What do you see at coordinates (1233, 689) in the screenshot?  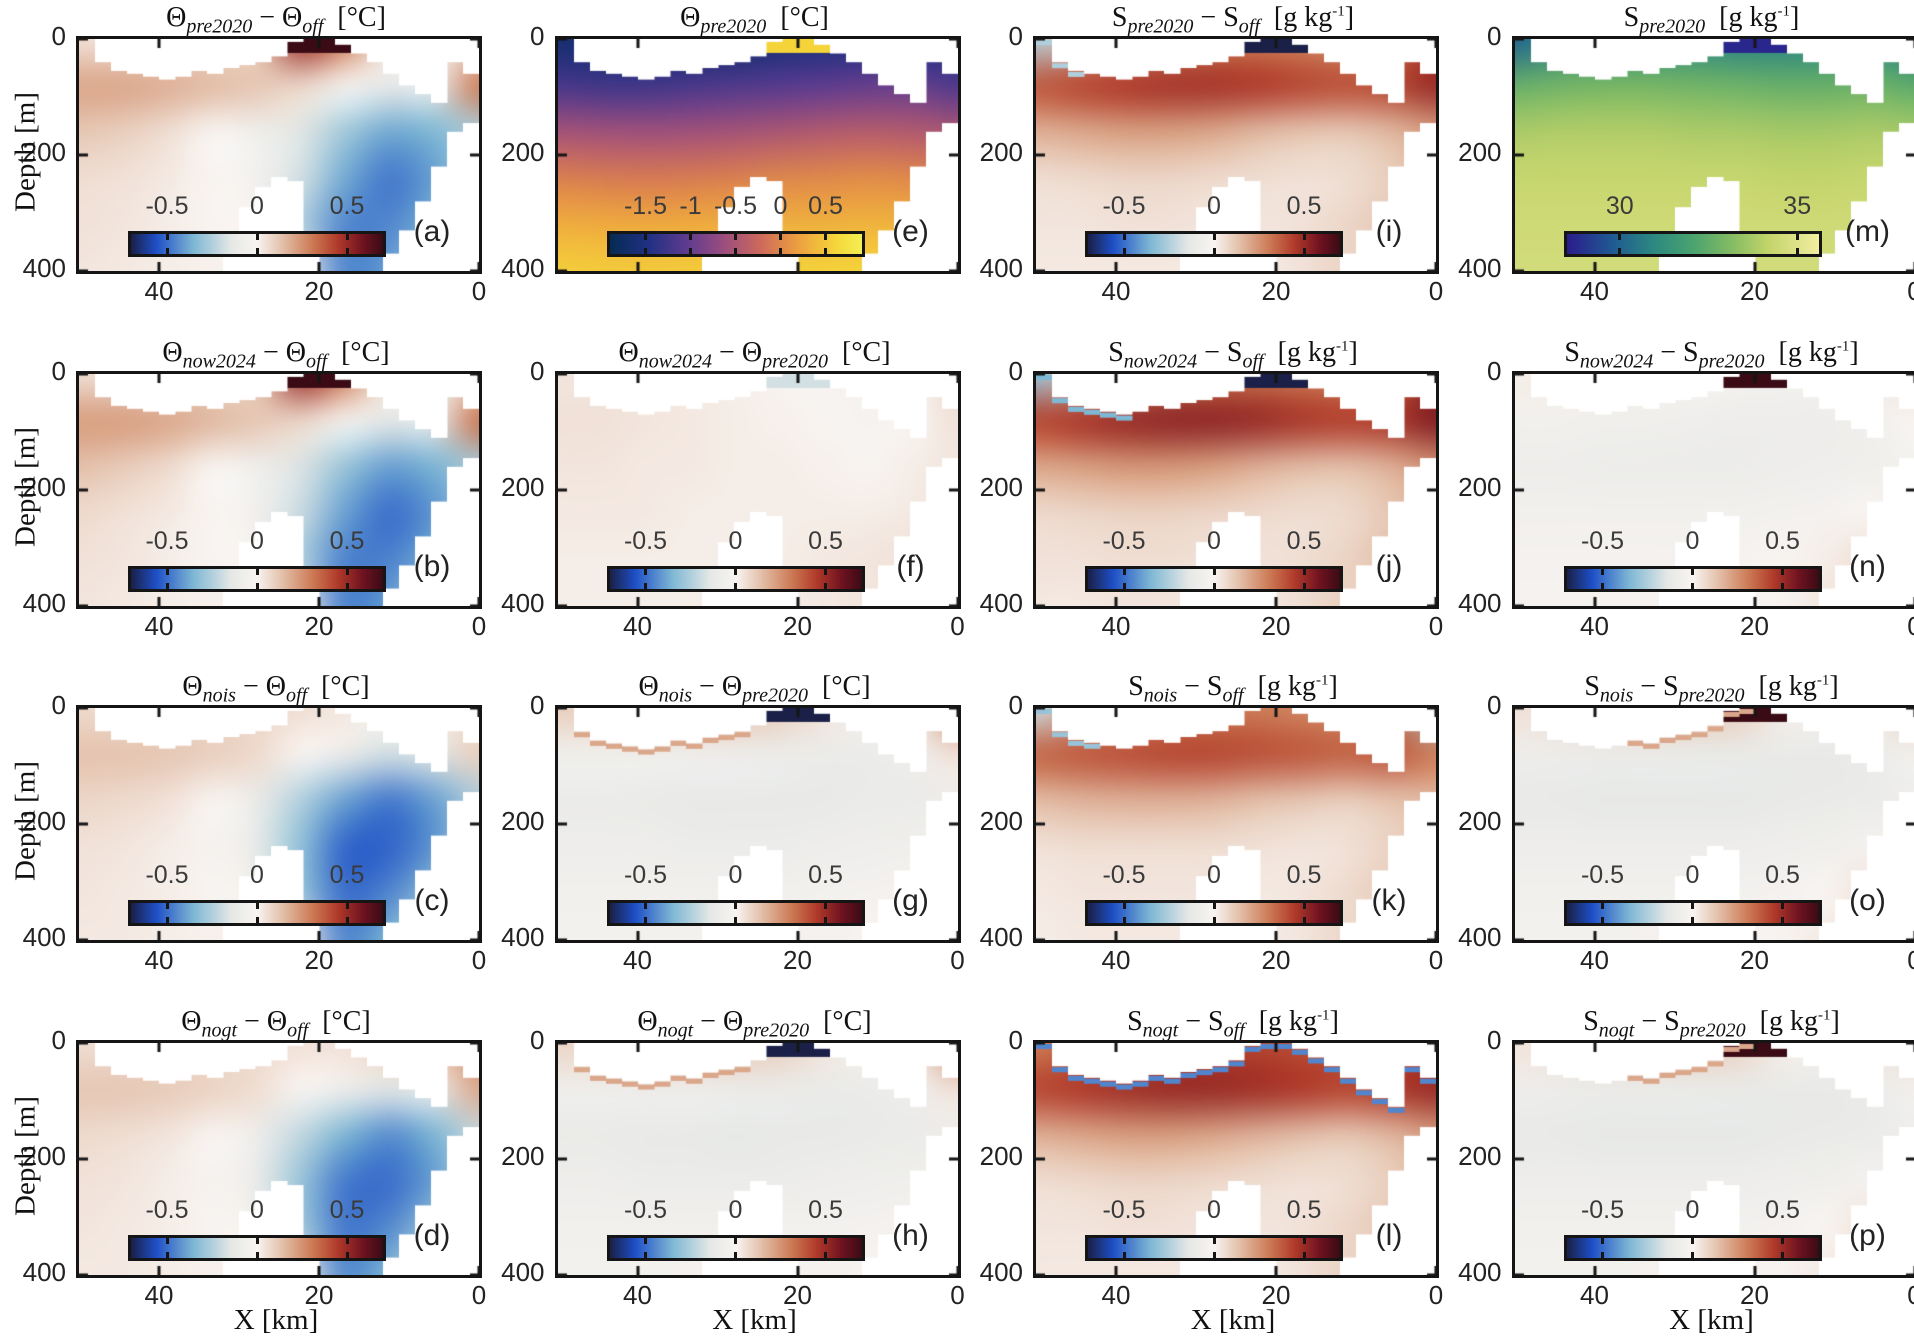 I see `panel-title: Snois − Soff [g kg-1]` at bounding box center [1233, 689].